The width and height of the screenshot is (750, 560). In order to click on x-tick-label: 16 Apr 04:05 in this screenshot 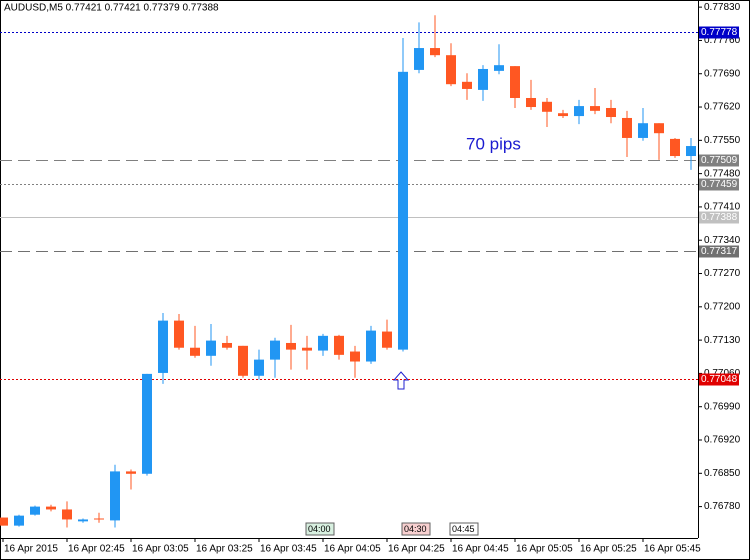, I will do `click(352, 549)`.